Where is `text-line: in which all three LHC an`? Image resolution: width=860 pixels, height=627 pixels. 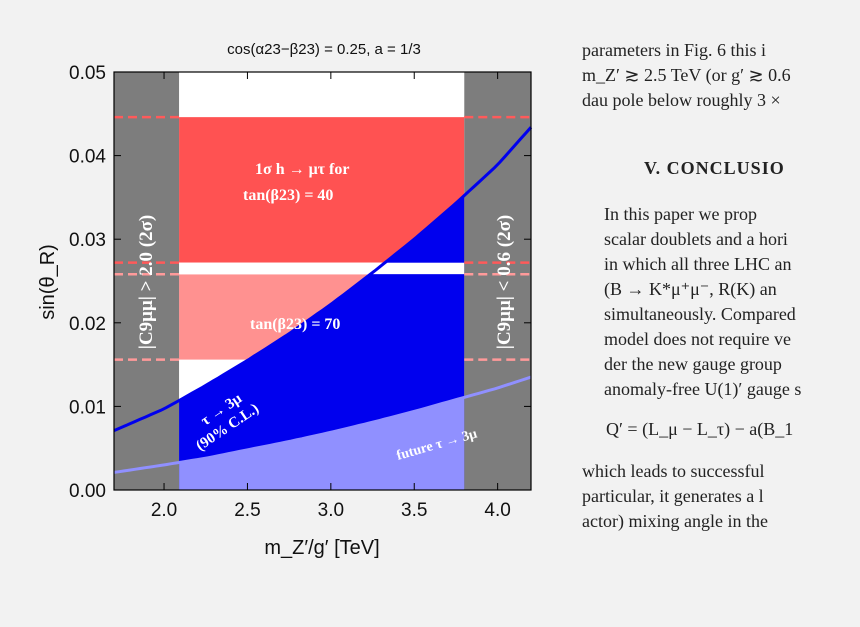
text-line: in which all three LHC an is located at coordinates (698, 264).